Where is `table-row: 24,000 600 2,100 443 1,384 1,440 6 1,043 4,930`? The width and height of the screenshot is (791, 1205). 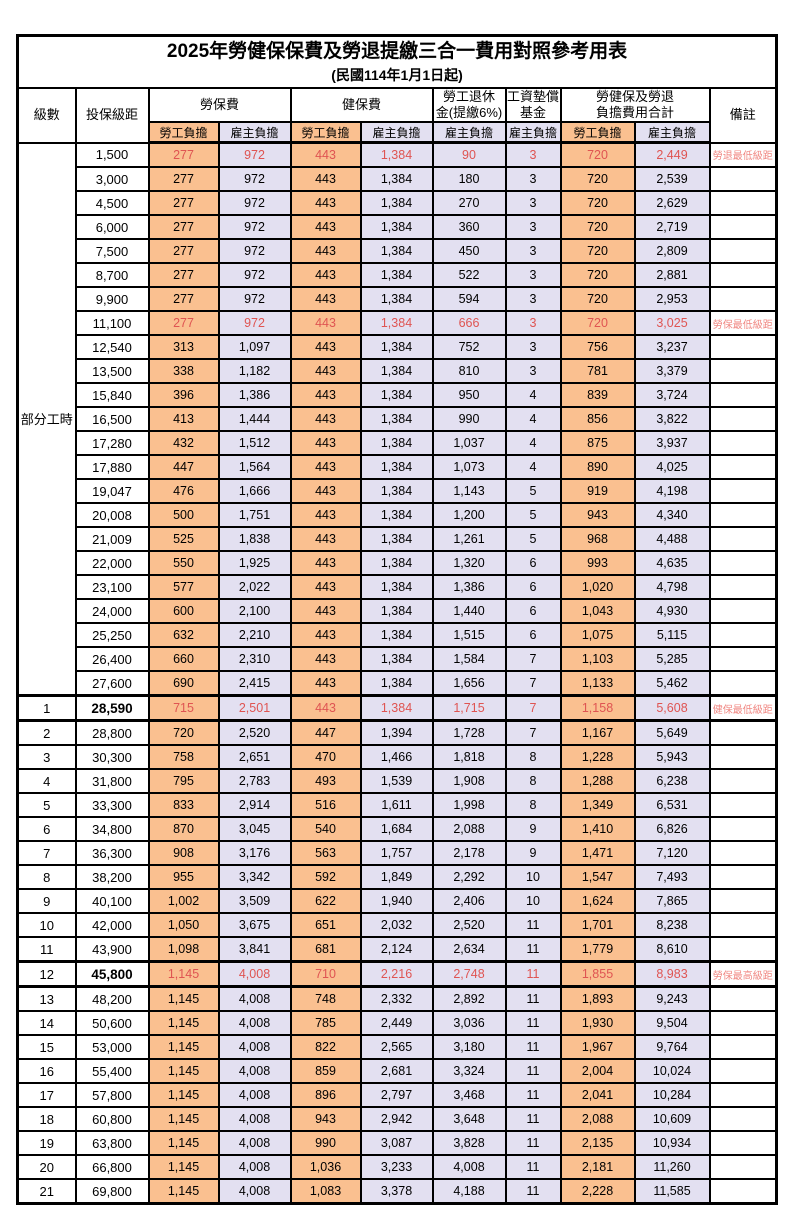 table-row: 24,000 600 2,100 443 1,384 1,440 6 1,043 4,930 is located at coordinates (398, 611).